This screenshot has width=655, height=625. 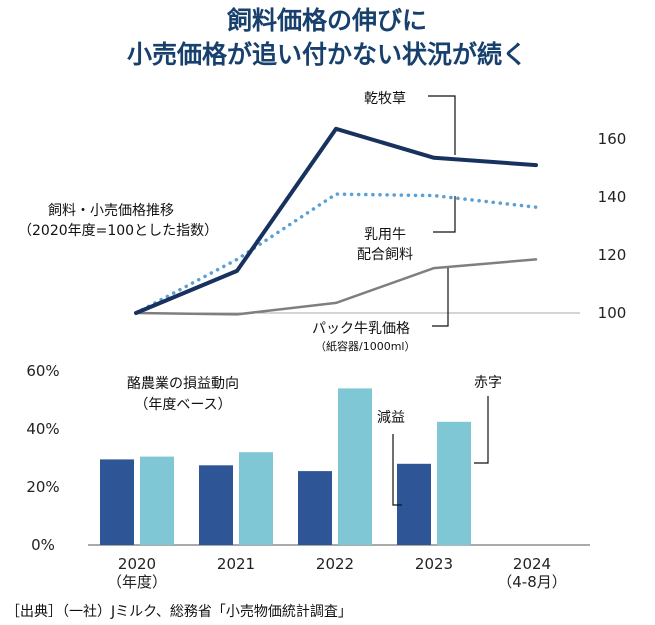 What do you see at coordinates (385, 235) in the screenshot?
I see `label-dairy-feed-1: 乳用牛` at bounding box center [385, 235].